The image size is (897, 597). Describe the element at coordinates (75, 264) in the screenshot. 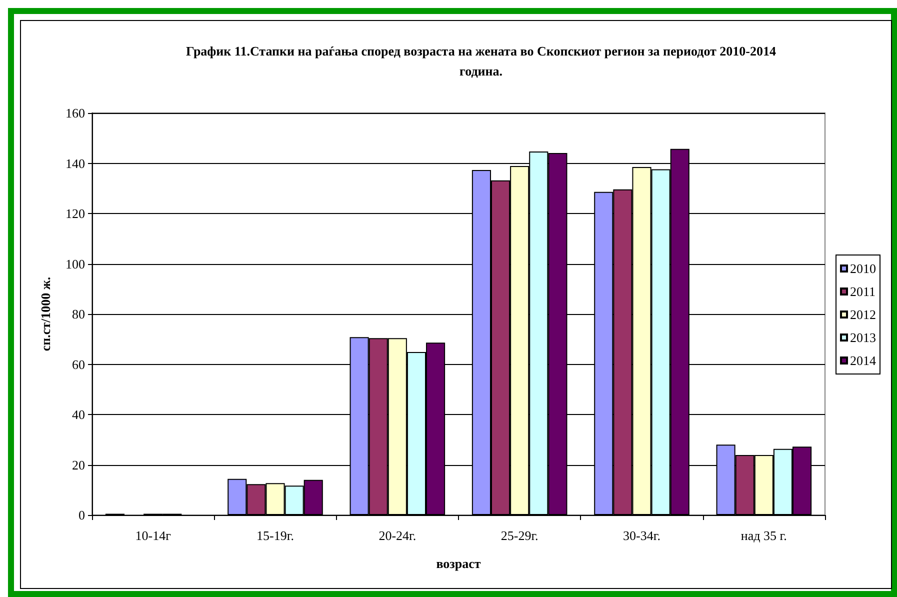

I see `y-tick-label: 100` at that location.